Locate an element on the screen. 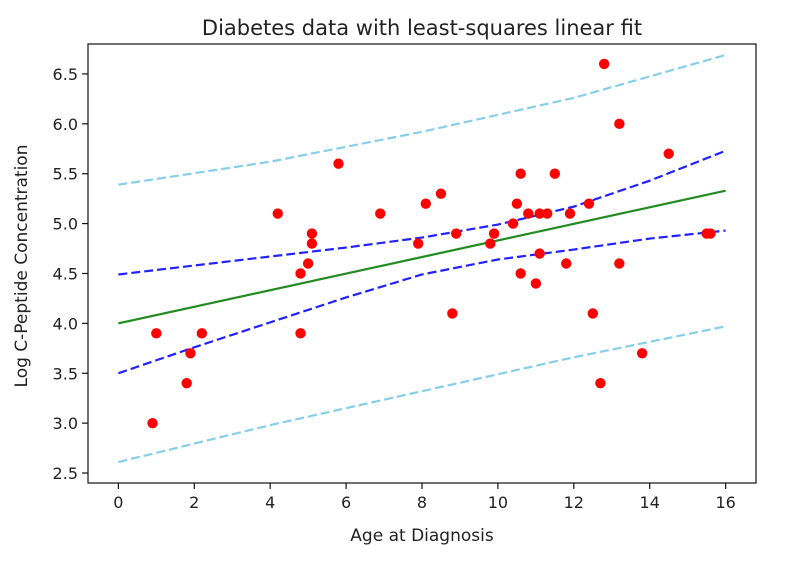  x-tick-label: 0 is located at coordinates (118, 502).